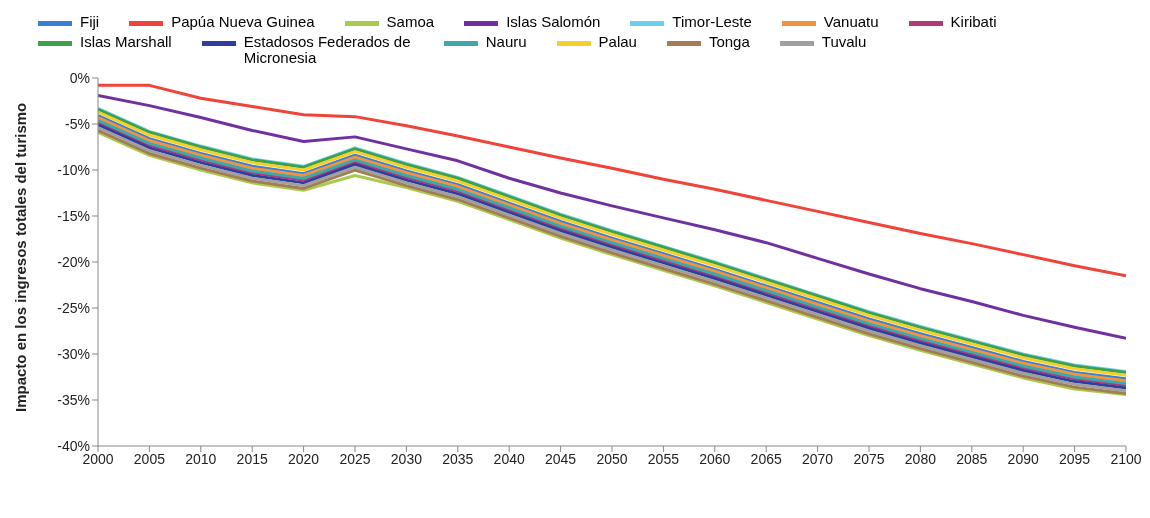 The image size is (1150, 518). What do you see at coordinates (406, 458) in the screenshot?
I see `x-tick-label: 2030` at bounding box center [406, 458].